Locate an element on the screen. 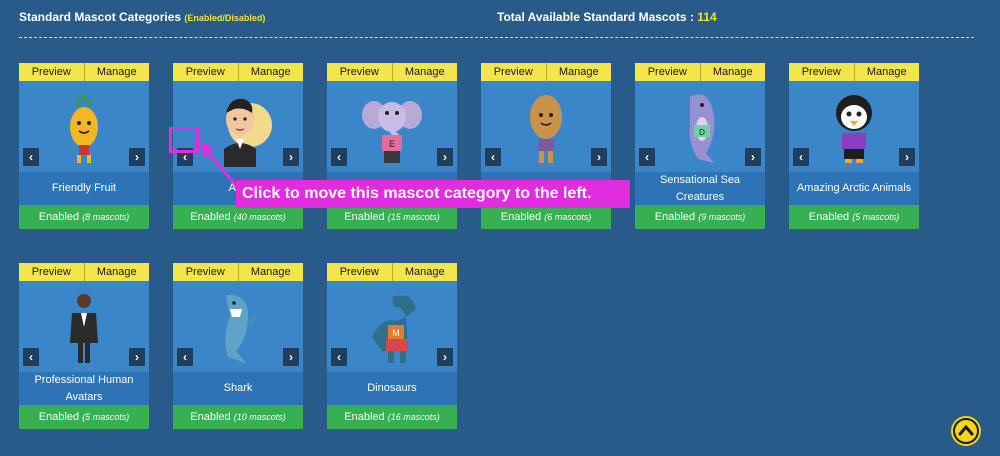  avatar-man-mascot-icon is located at coordinates (248, 132).